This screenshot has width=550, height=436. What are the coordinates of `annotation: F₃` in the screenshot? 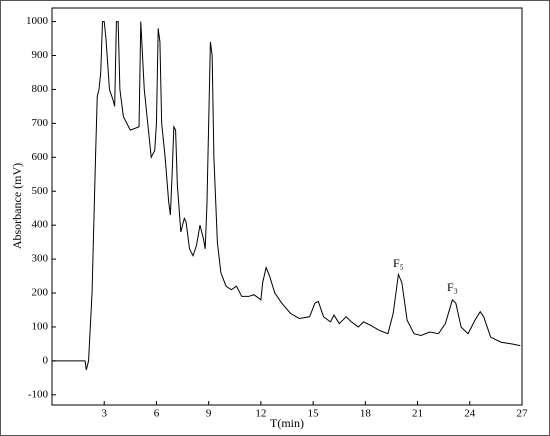 It's located at (452, 287).